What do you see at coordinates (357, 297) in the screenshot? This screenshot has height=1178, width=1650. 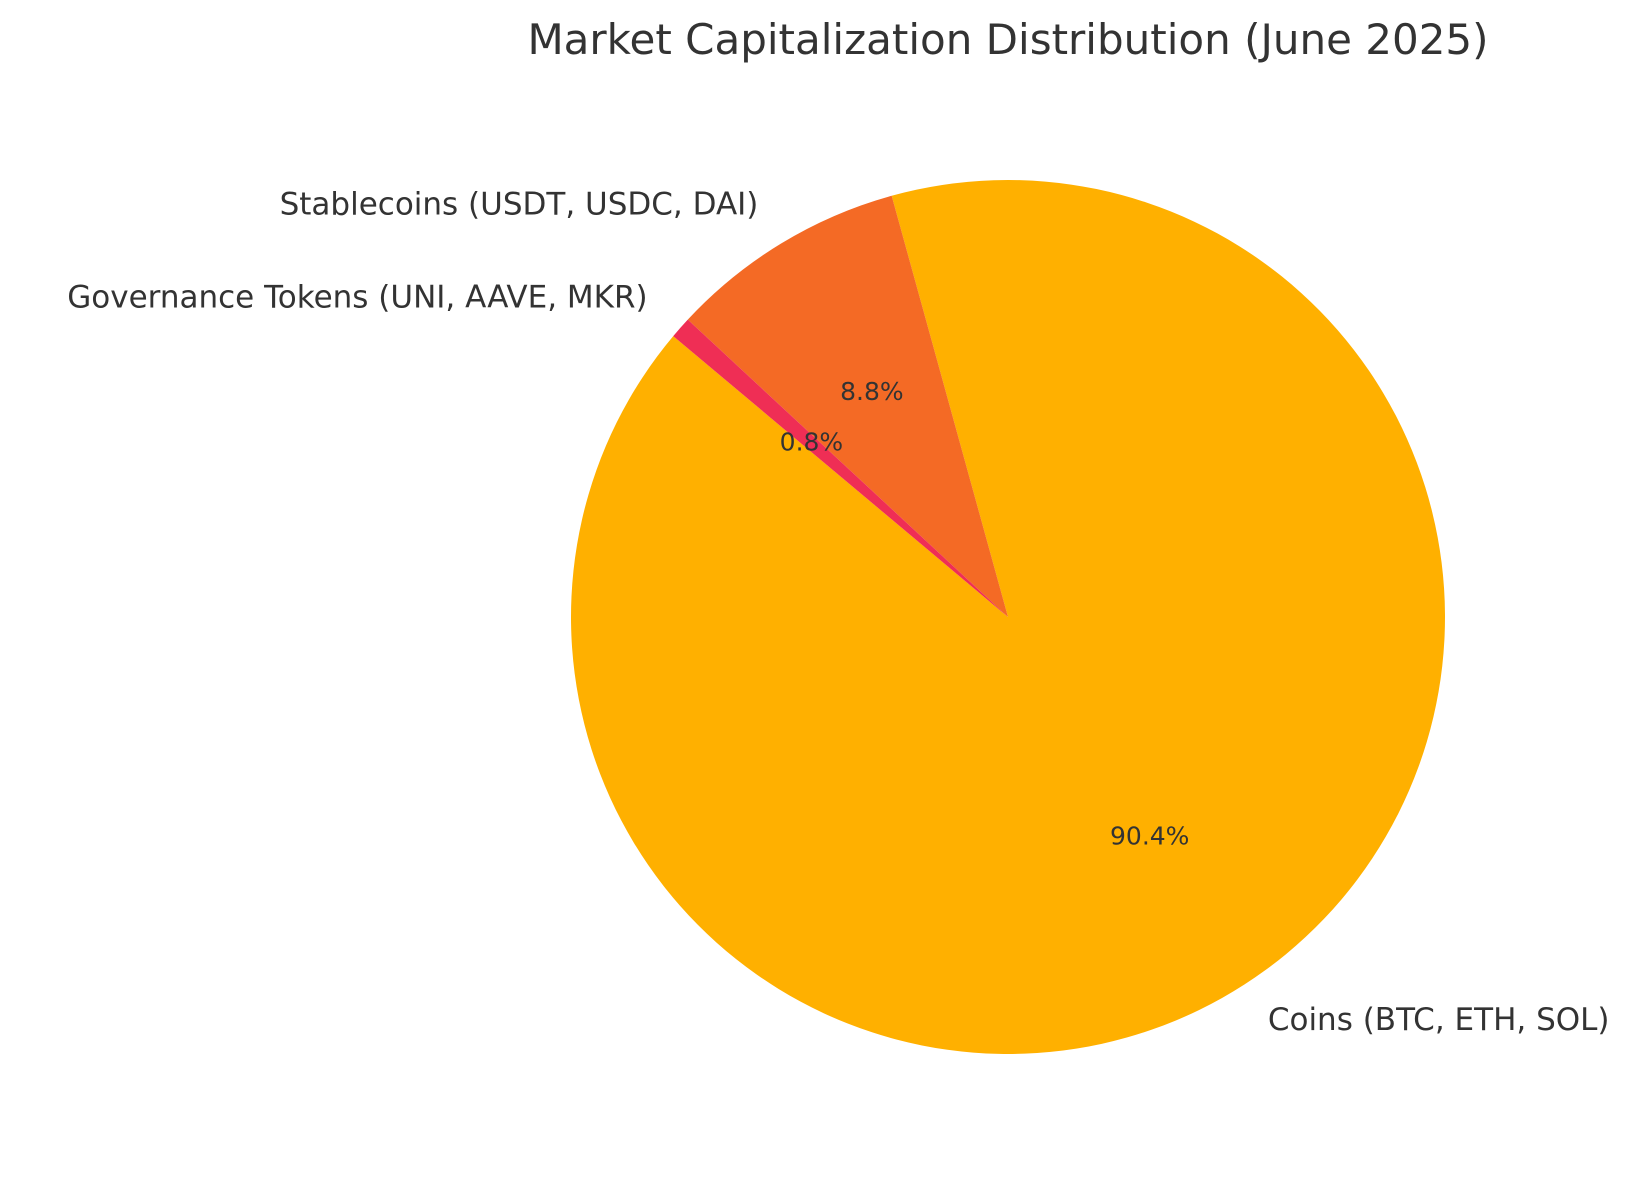 I see `slice-label-governance-tokens: Governance Tokens (UNI, AAVE, MKR)` at bounding box center [357, 297].